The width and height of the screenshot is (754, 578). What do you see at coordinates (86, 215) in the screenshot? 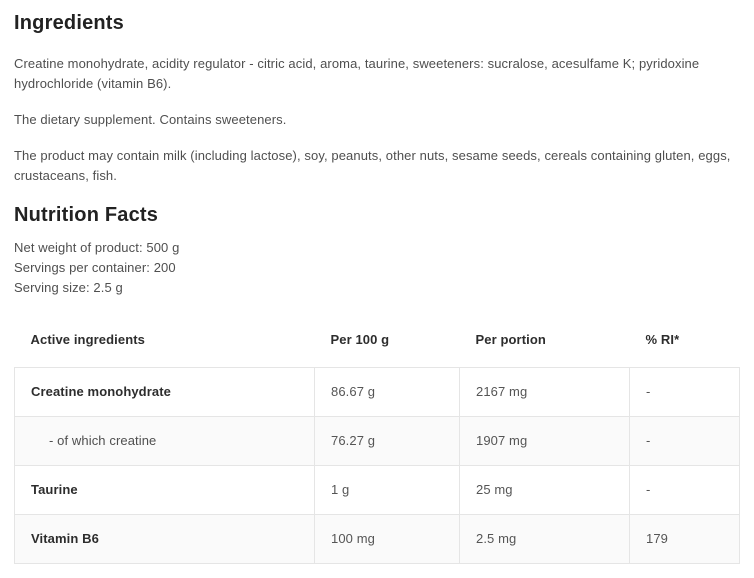
I see `nutrition-facts-heading: Nutrition Facts` at bounding box center [86, 215].